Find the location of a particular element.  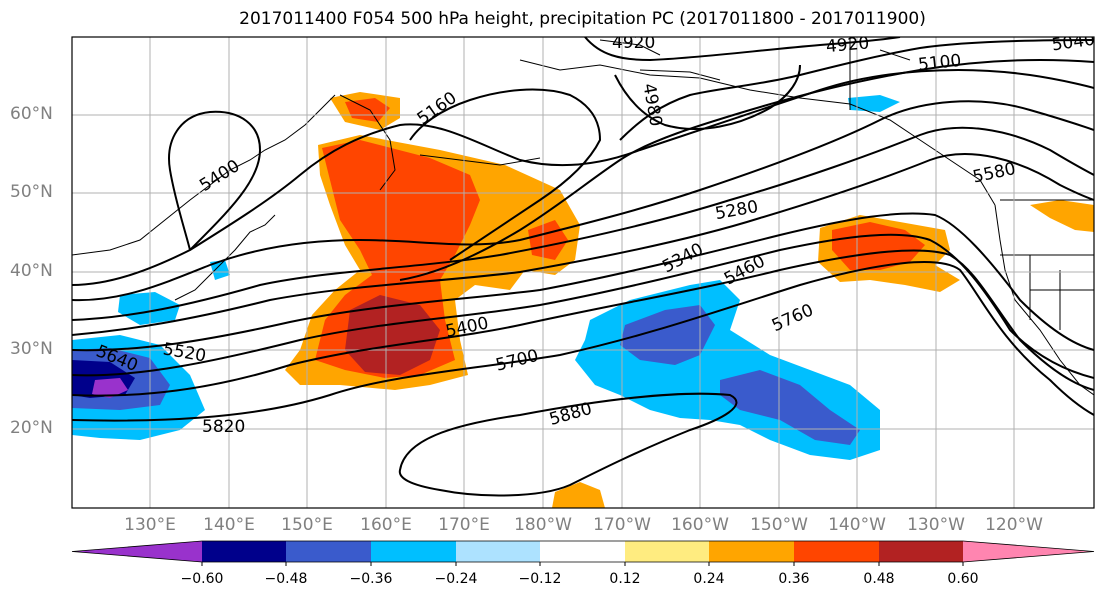

lon-label: 120°W is located at coordinates (1014, 525).